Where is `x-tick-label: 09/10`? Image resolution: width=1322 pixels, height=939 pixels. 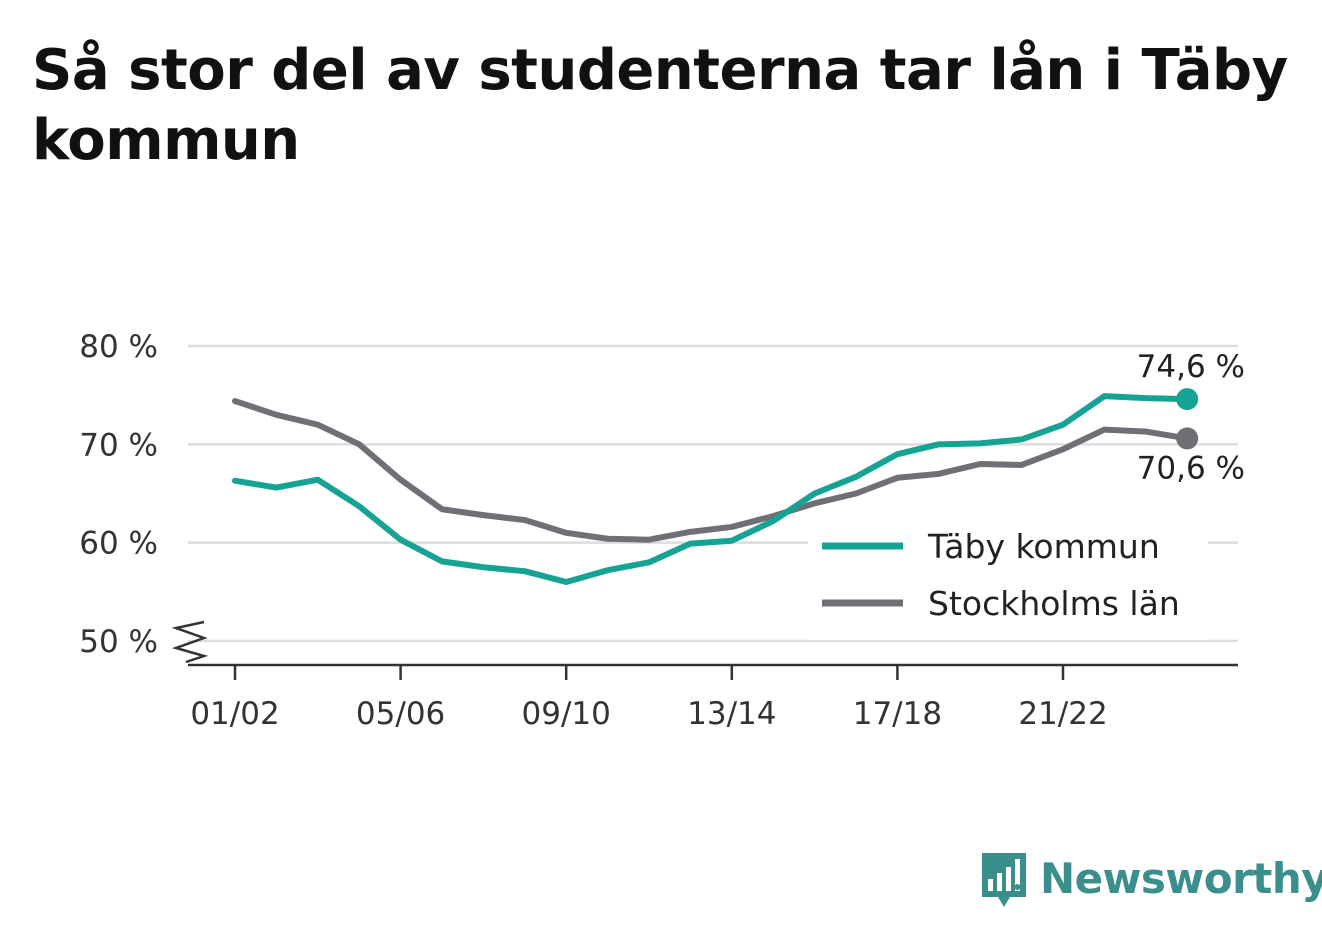
x-tick-label: 09/10 is located at coordinates (566, 714).